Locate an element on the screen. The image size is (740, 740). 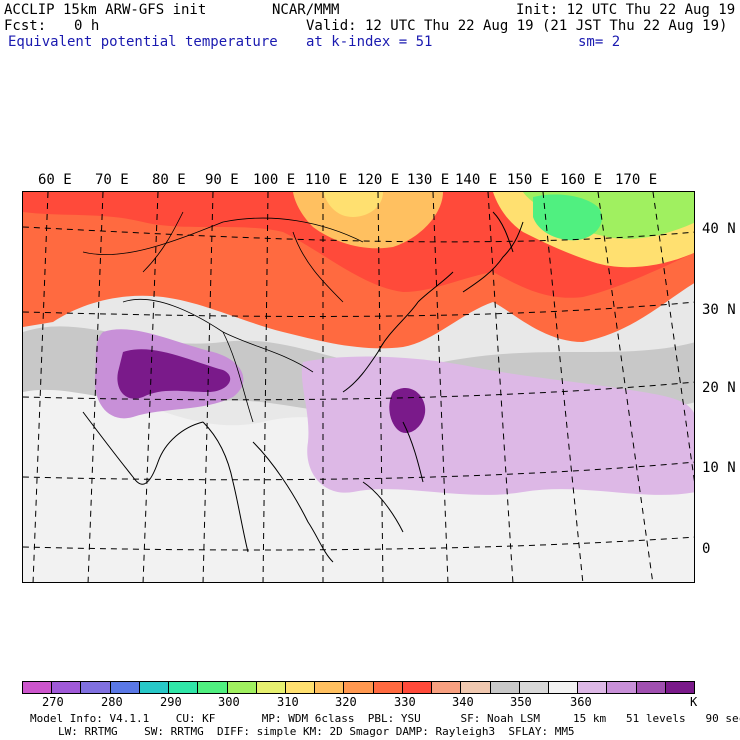
latitude-label: 20 N is located at coordinates (719, 388).